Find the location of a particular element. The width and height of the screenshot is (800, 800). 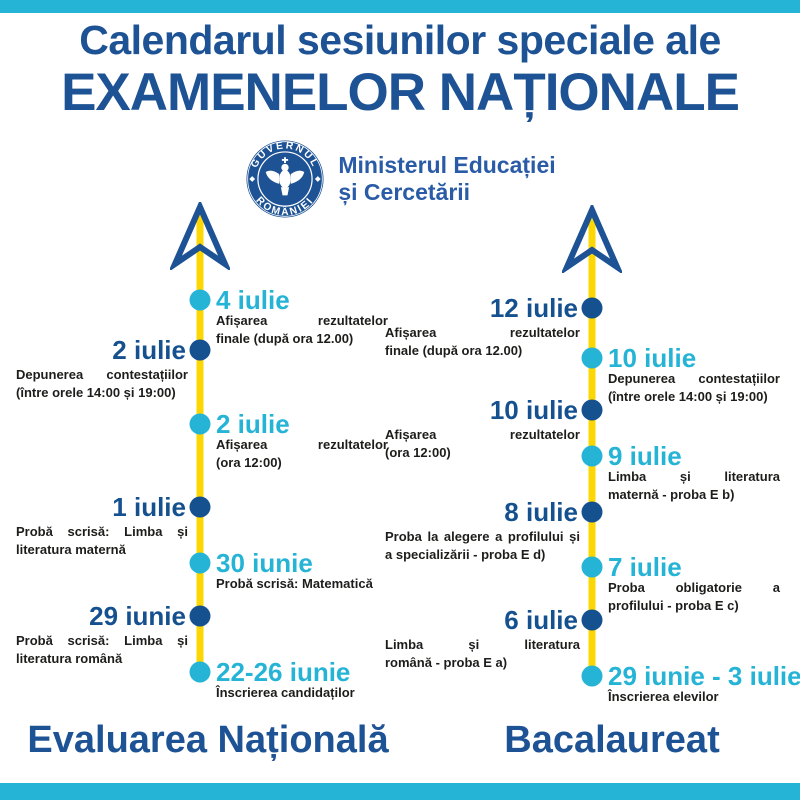

event-date: 30 iunie is located at coordinates (264, 563).